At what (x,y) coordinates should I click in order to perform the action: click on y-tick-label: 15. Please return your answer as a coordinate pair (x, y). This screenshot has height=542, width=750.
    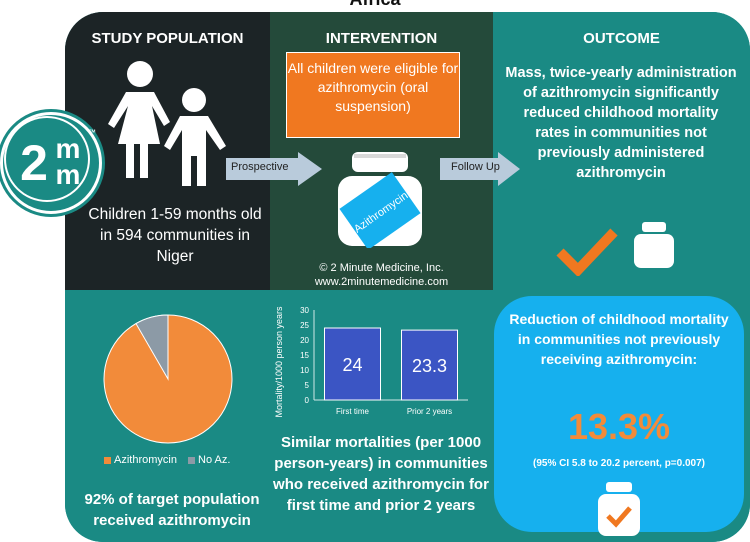
    Looking at the image, I should click on (304, 355).